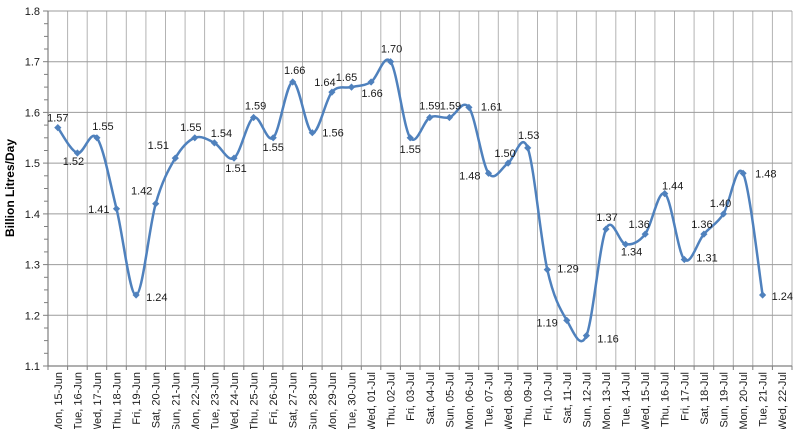  Describe the element at coordinates (32, 63) in the screenshot. I see `y-axis-label: 1.7` at that location.